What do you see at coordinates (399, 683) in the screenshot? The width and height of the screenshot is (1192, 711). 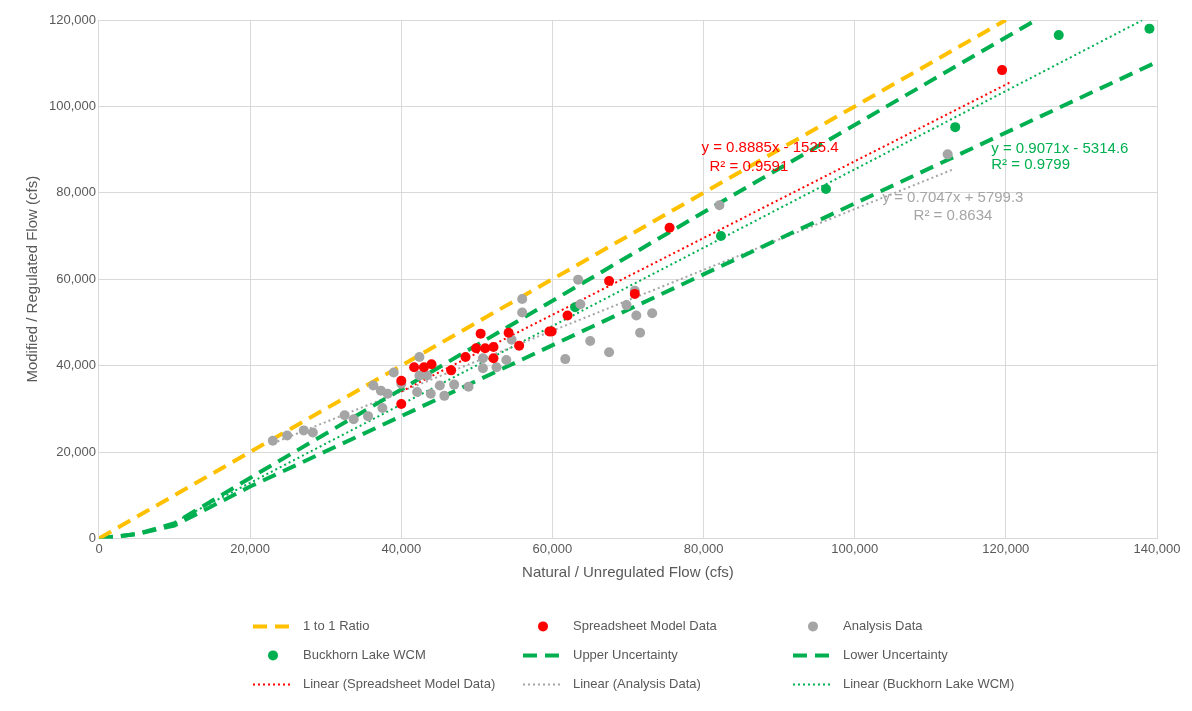 I see `legend-label: Linear (Spreadsheet Model Data)` at bounding box center [399, 683].